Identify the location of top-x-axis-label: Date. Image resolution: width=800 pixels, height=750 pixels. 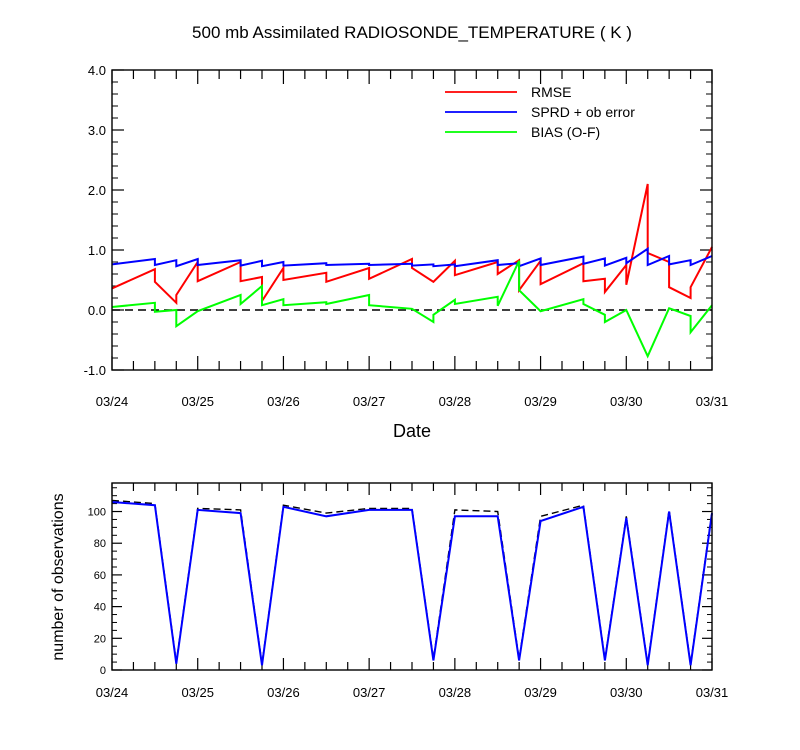
(412, 431).